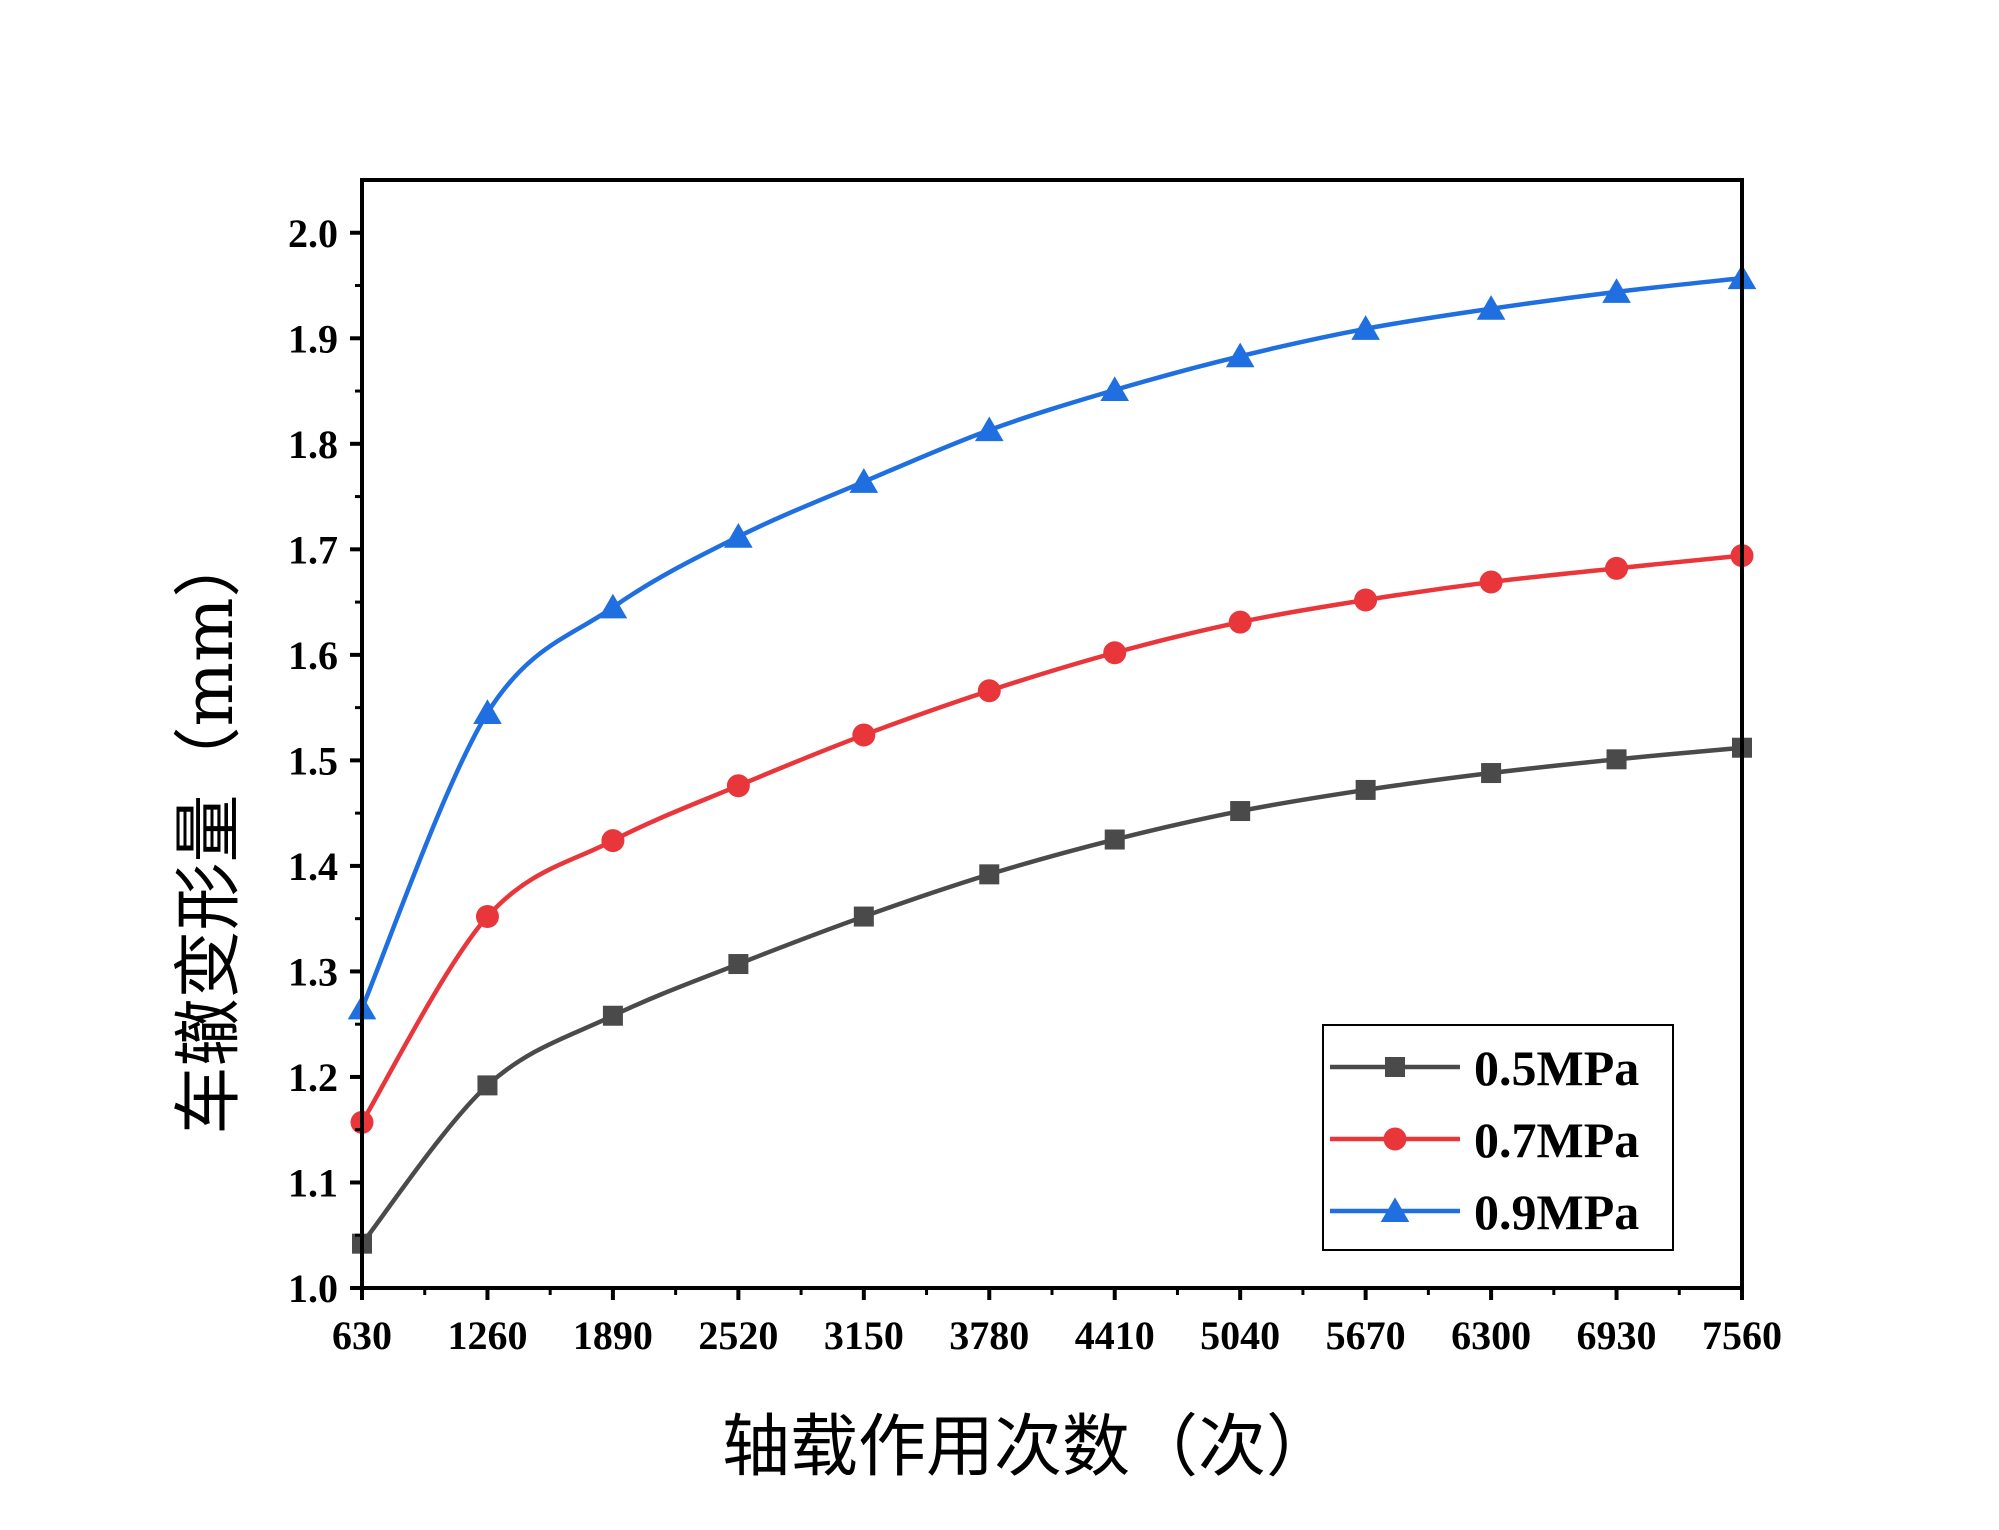  Describe the element at coordinates (313, 655) in the screenshot. I see `y-tick-label-6: 1.6` at that location.